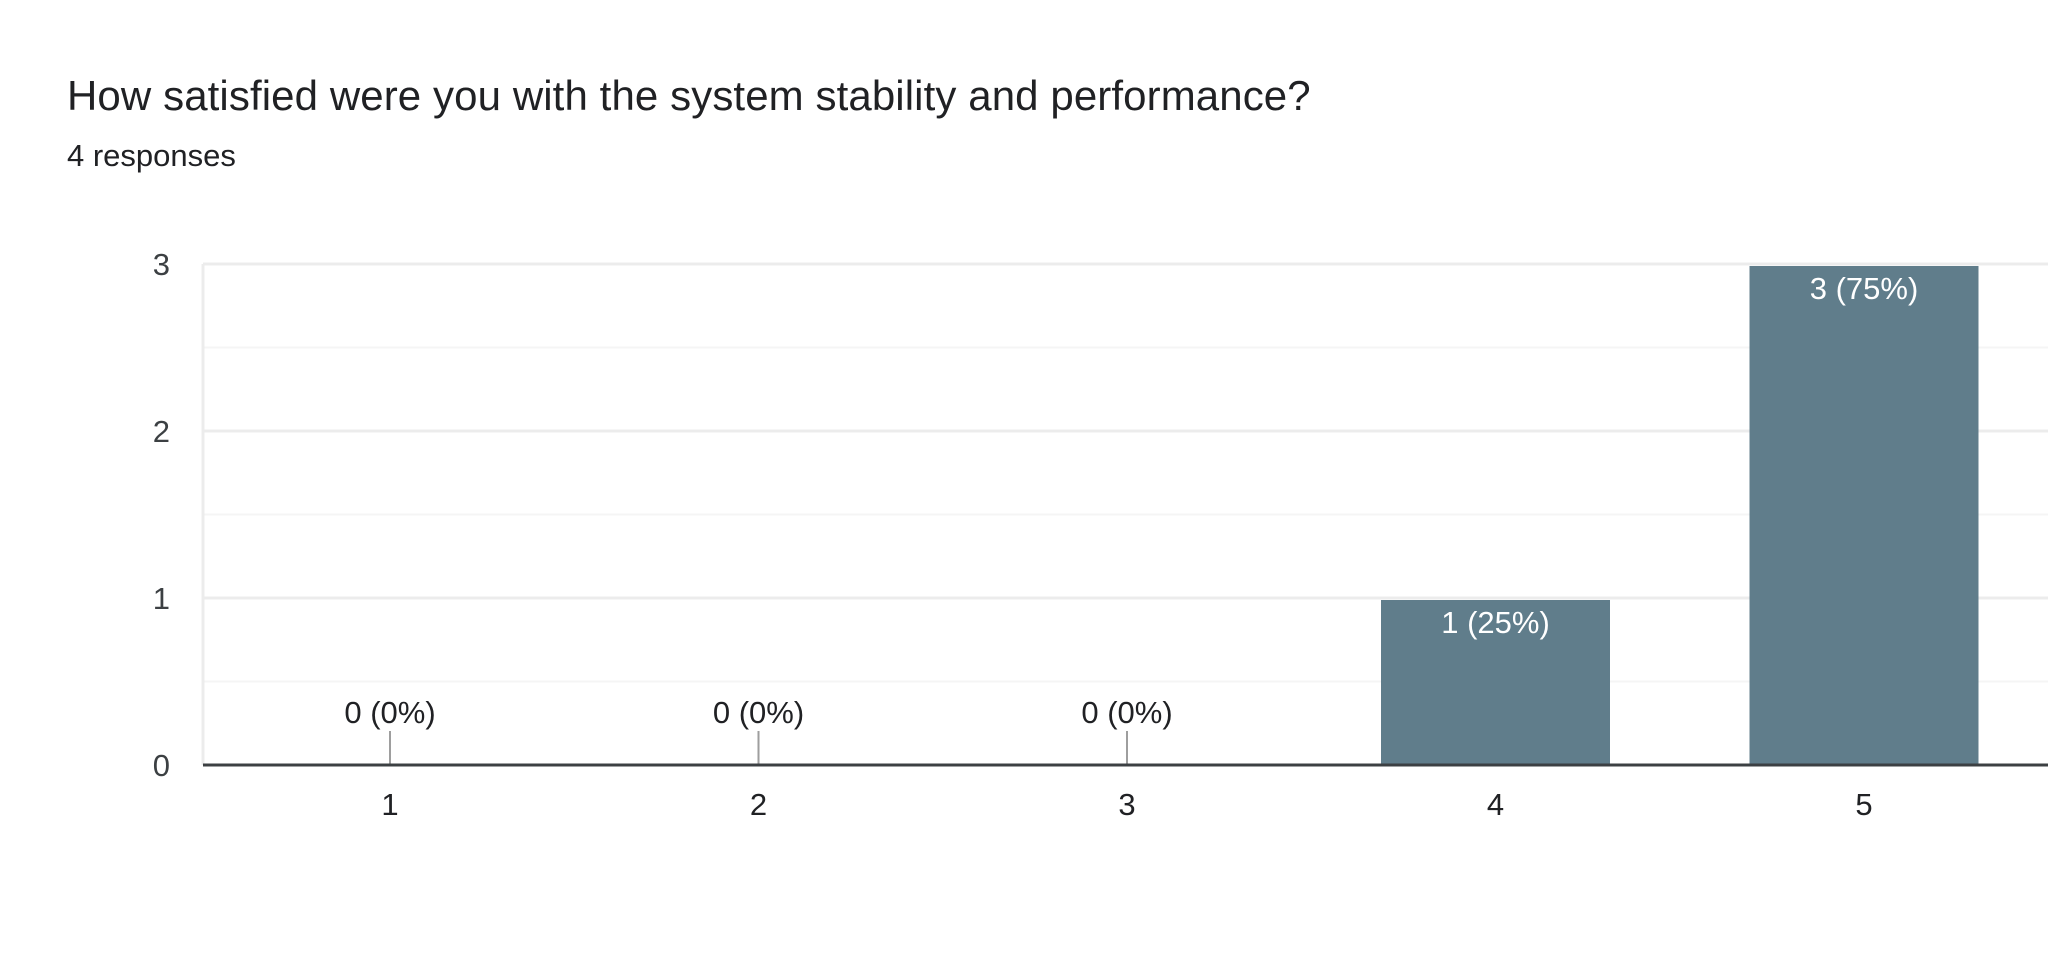 This screenshot has height=974, width=2048. What do you see at coordinates (151, 155) in the screenshot?
I see `response-count: 4 responses` at bounding box center [151, 155].